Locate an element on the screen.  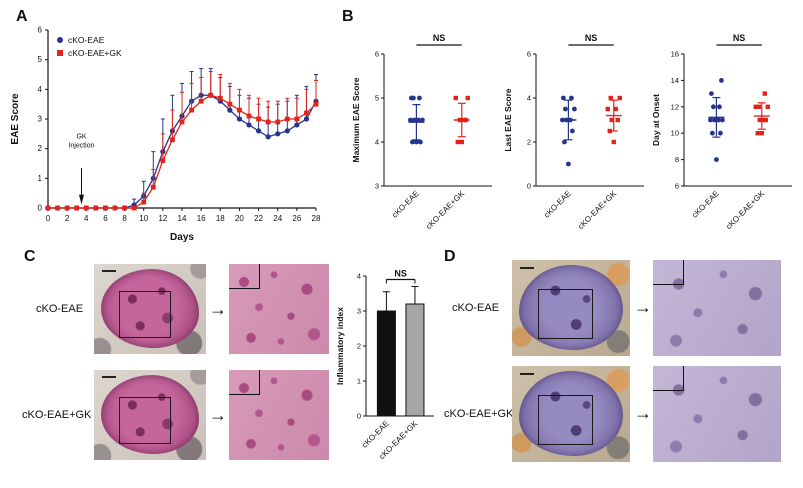
category-label: cKO-EAE is located at coordinates (705, 204).